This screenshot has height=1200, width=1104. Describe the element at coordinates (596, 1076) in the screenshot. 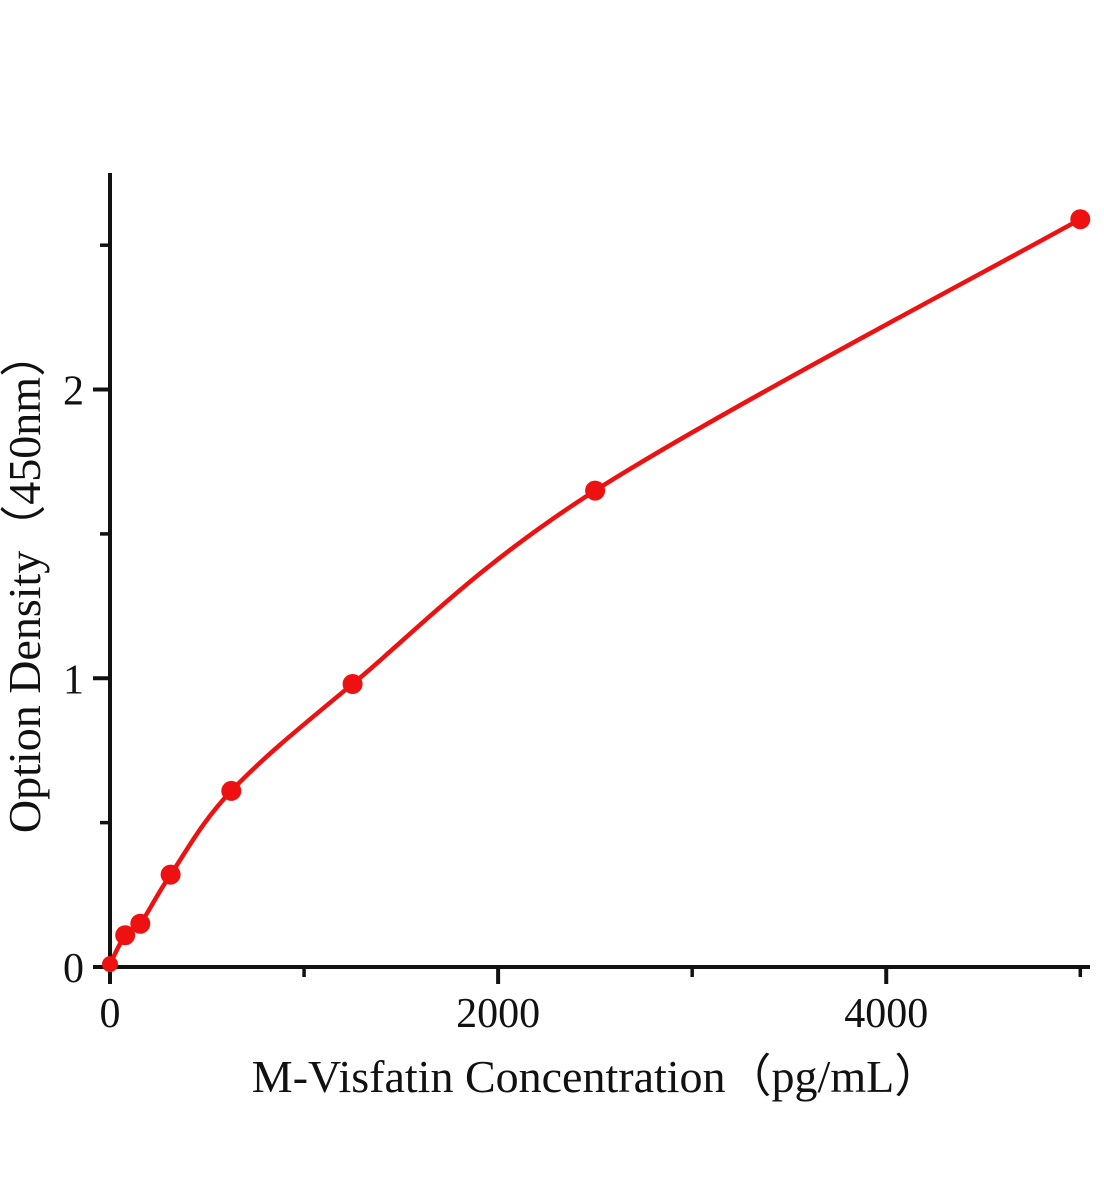

I see `x-axis-title: M-Visfatin Concentration（pg/mL）` at that location.